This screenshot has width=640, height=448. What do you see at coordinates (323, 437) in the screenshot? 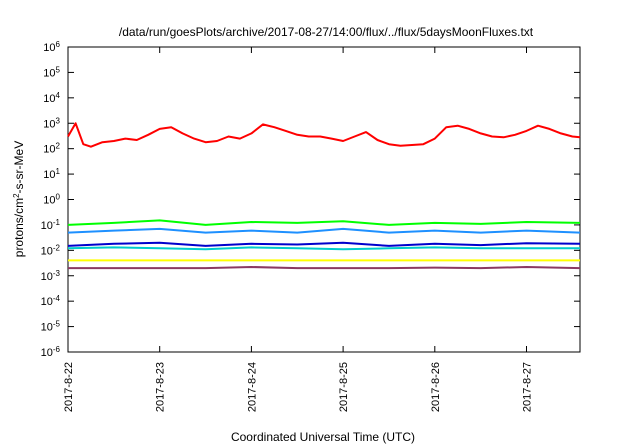
I see `x-axis-label: Coordinated Universal Time (UTC)` at bounding box center [323, 437].